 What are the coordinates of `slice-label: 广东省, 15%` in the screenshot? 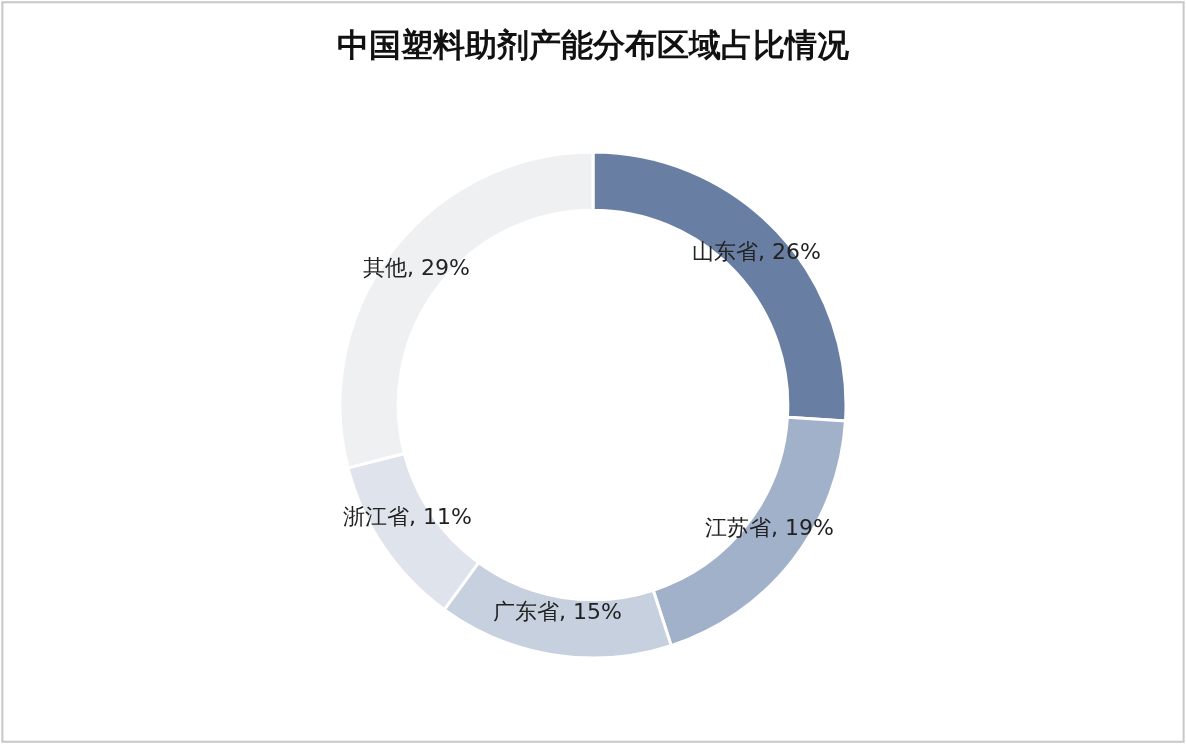 It's located at (557, 611).